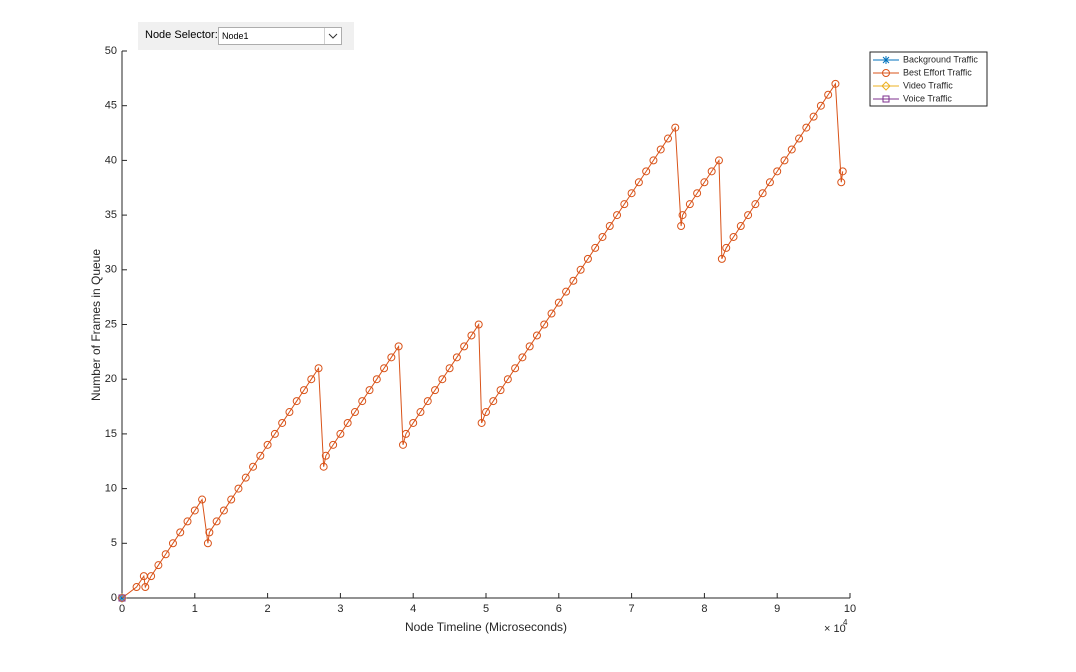  I want to click on x-multiplier-base: × 10, so click(835, 629).